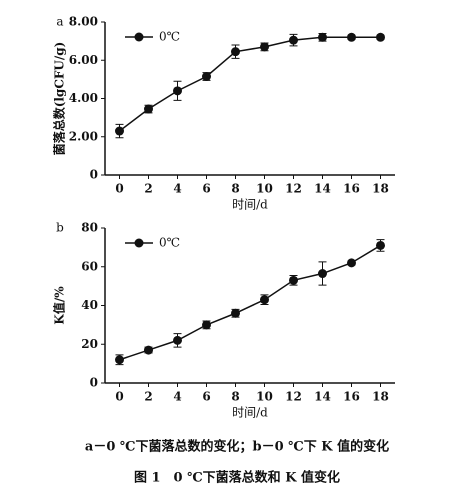  What do you see at coordinates (59, 305) in the screenshot?
I see `y-axis-label: K值/%` at bounding box center [59, 305].